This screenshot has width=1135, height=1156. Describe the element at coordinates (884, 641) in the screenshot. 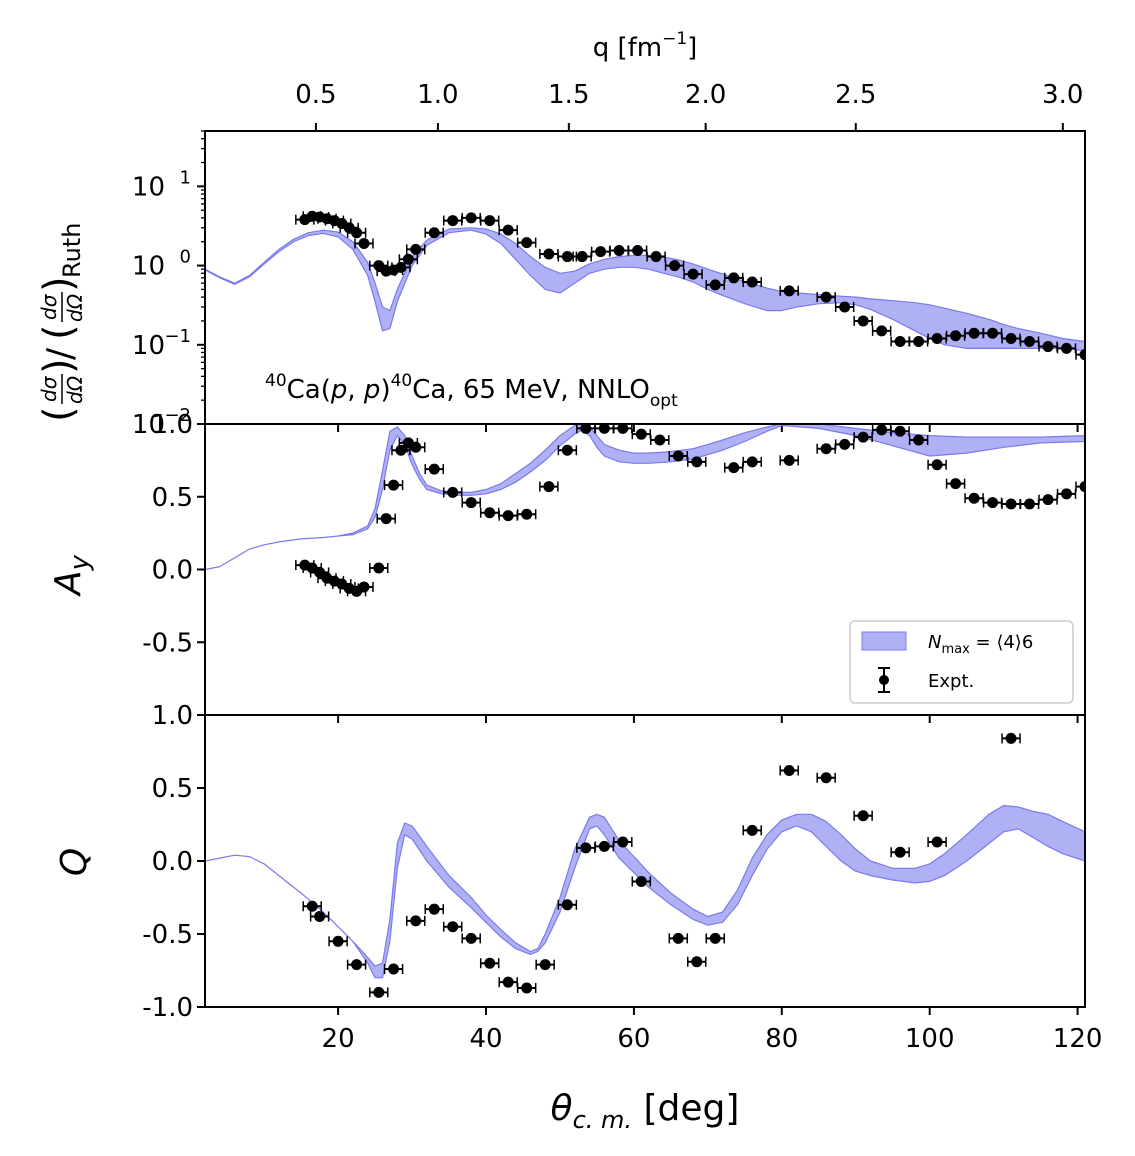

I see `legend-band-swatch` at that location.